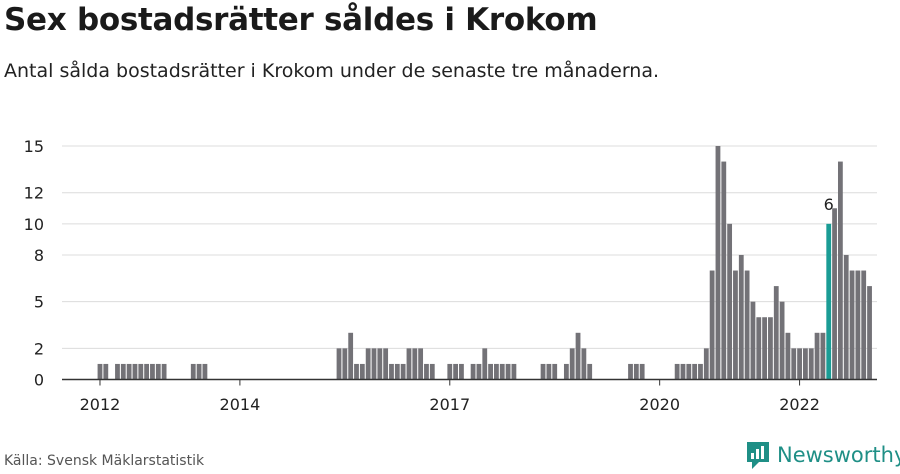  Describe the element at coordinates (39, 302) in the screenshot. I see `y-tick-label: 5` at that location.